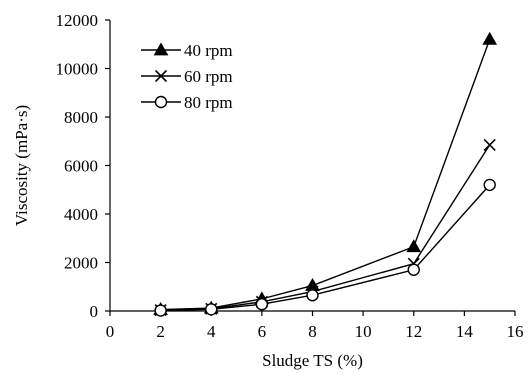  What do you see at coordinates (81, 117) in the screenshot?
I see `y-tick-label: 8000` at bounding box center [81, 117].